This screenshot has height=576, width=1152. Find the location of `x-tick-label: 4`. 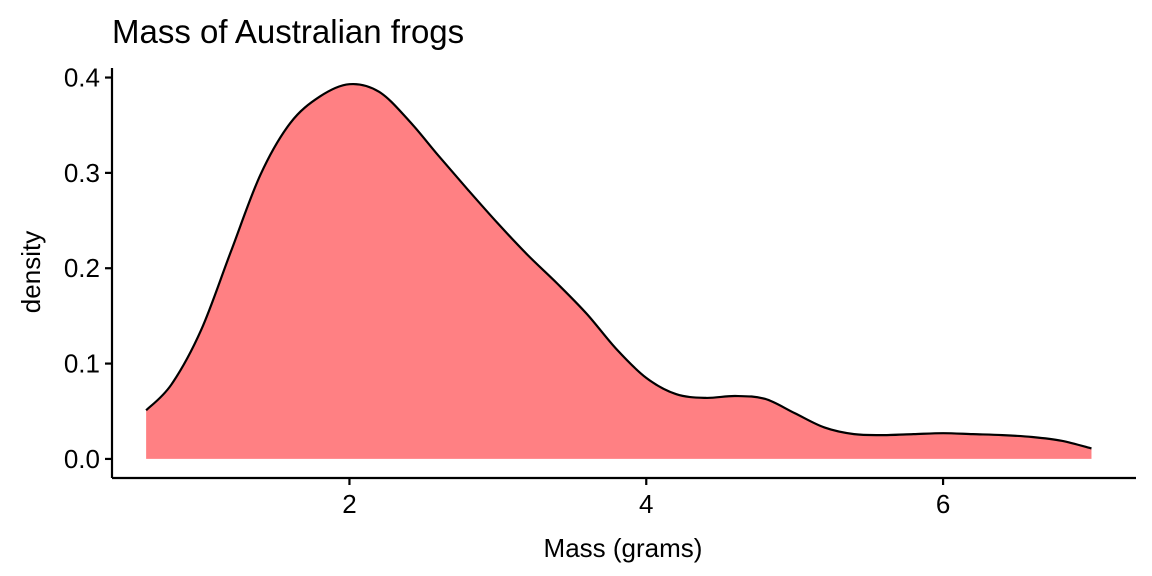

x-tick-label: 4 is located at coordinates (646, 504).